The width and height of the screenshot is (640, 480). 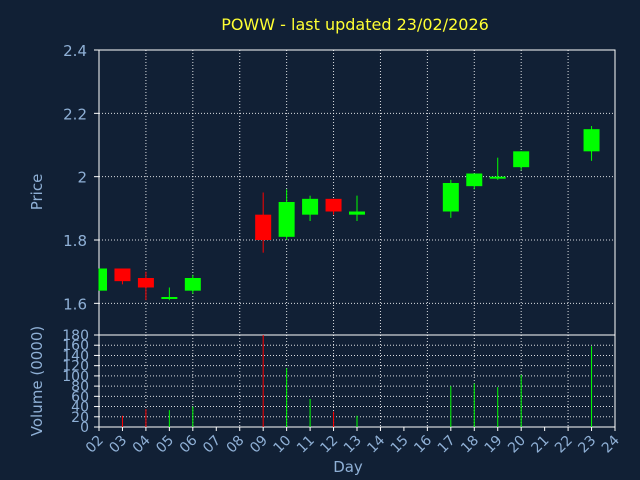 What do you see at coordinates (611, 444) in the screenshot?
I see `day-tick-label: 24` at bounding box center [611, 444].